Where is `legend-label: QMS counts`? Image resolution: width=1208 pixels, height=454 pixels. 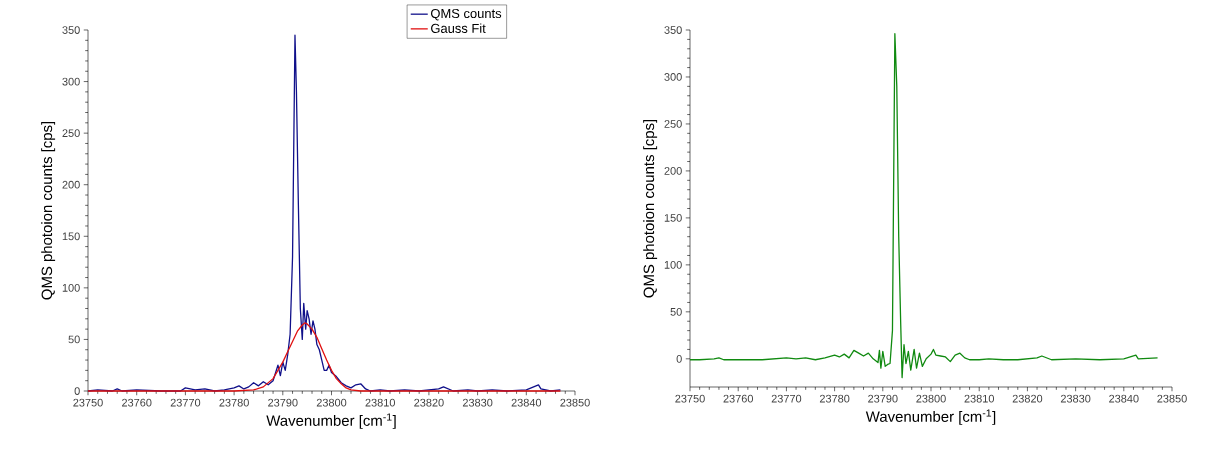 legend-label: QMS counts is located at coordinates (466, 14).